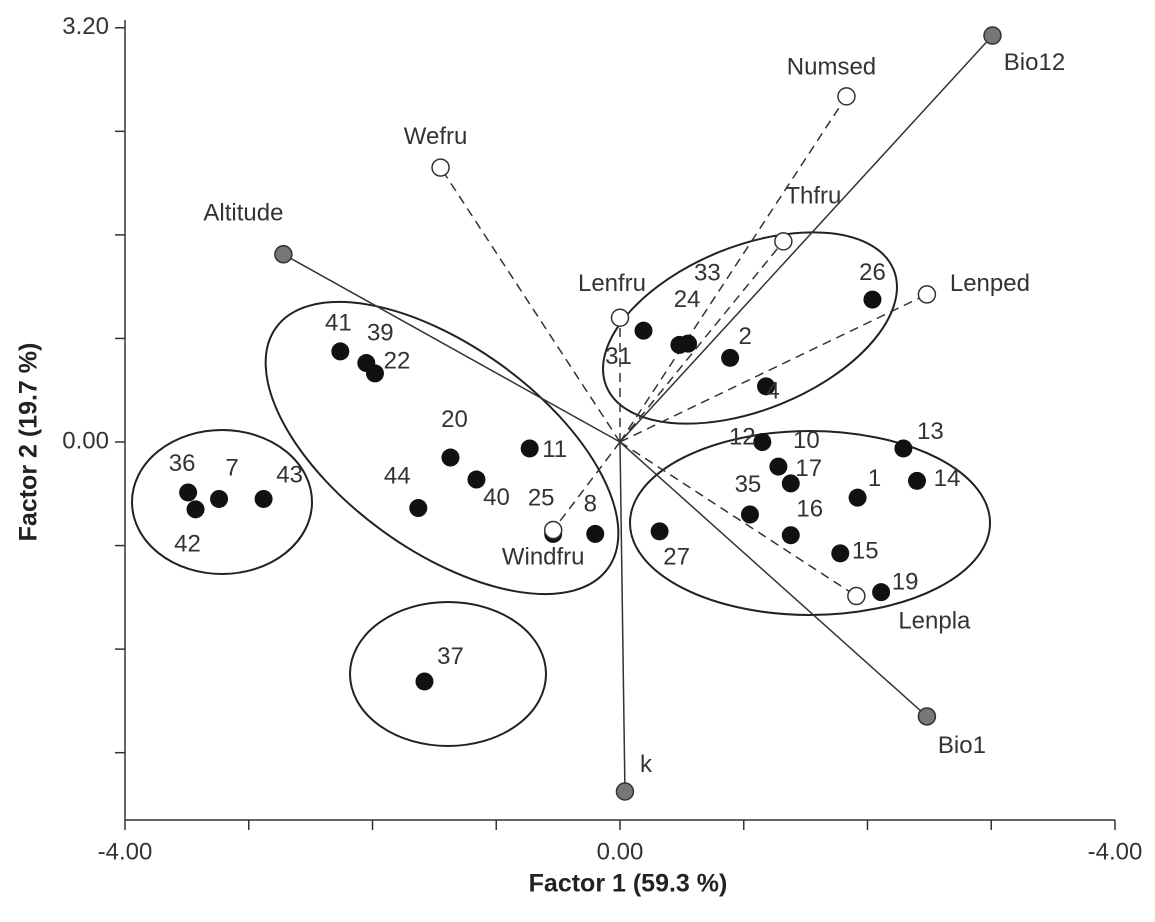 The height and width of the screenshot is (922, 1155). I want to click on y-tick-label: 3.20, so click(85, 26).